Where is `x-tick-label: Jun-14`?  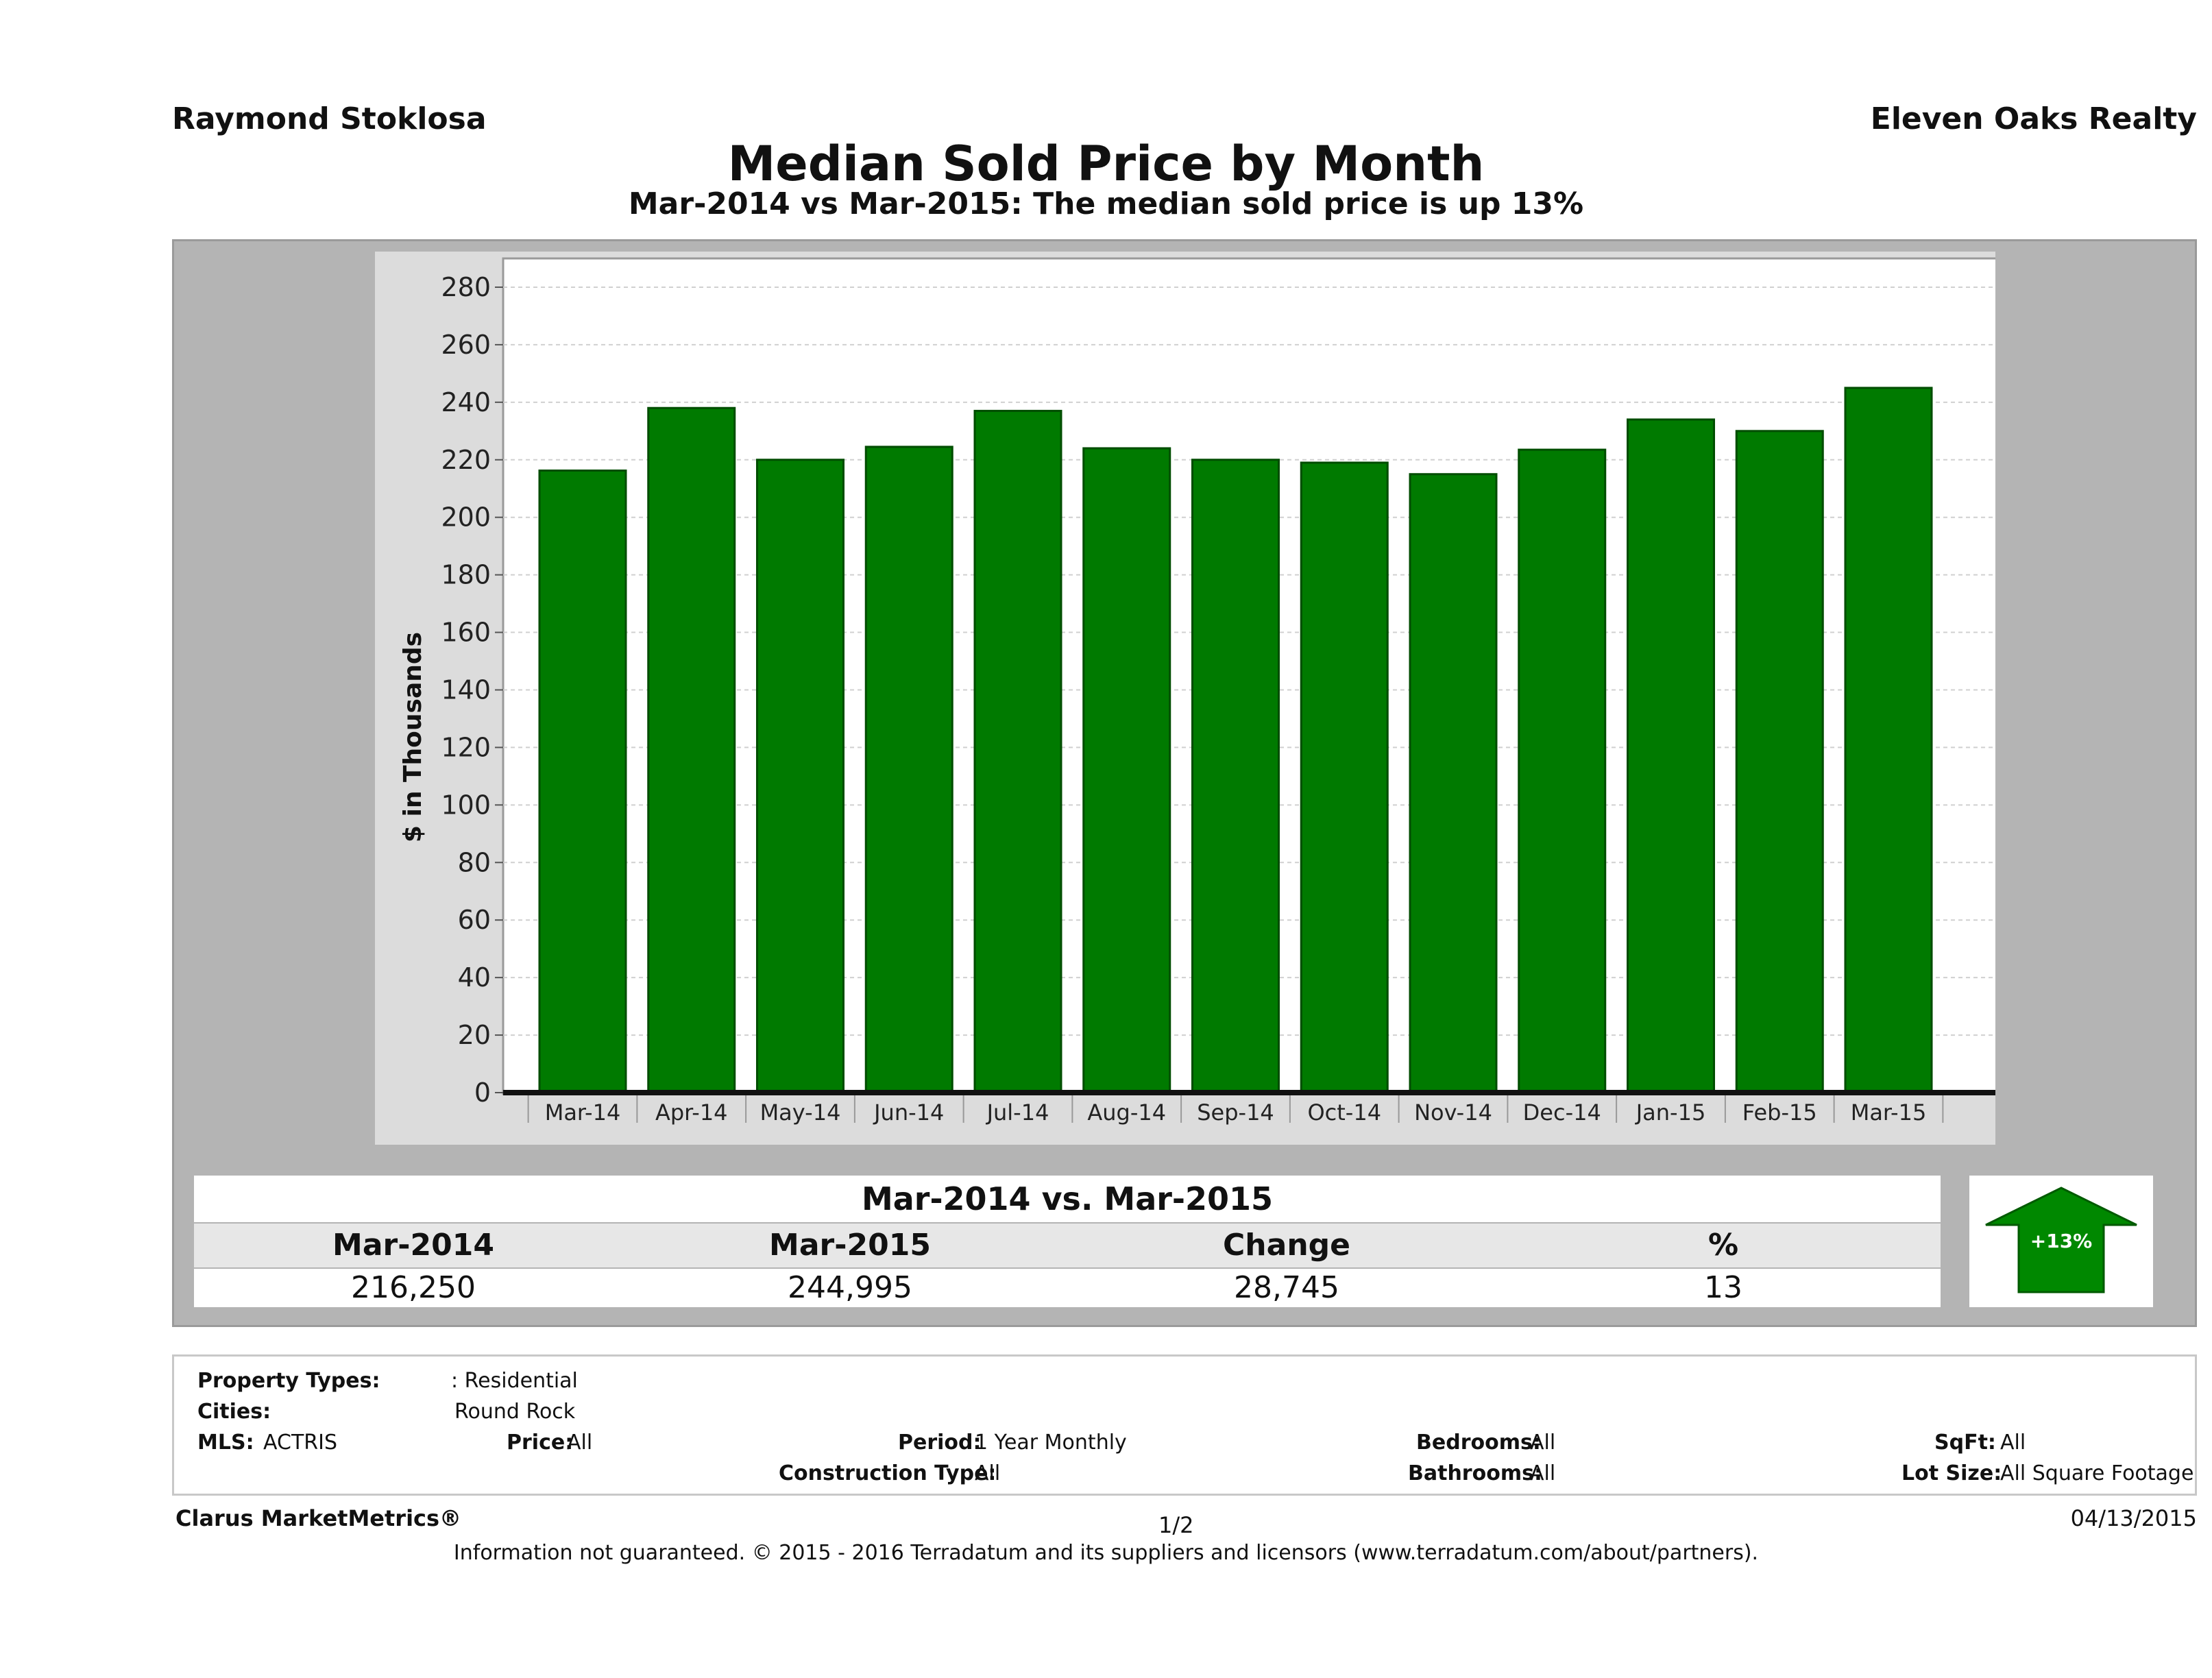 x-tick-label: Jun-14 is located at coordinates (908, 1112).